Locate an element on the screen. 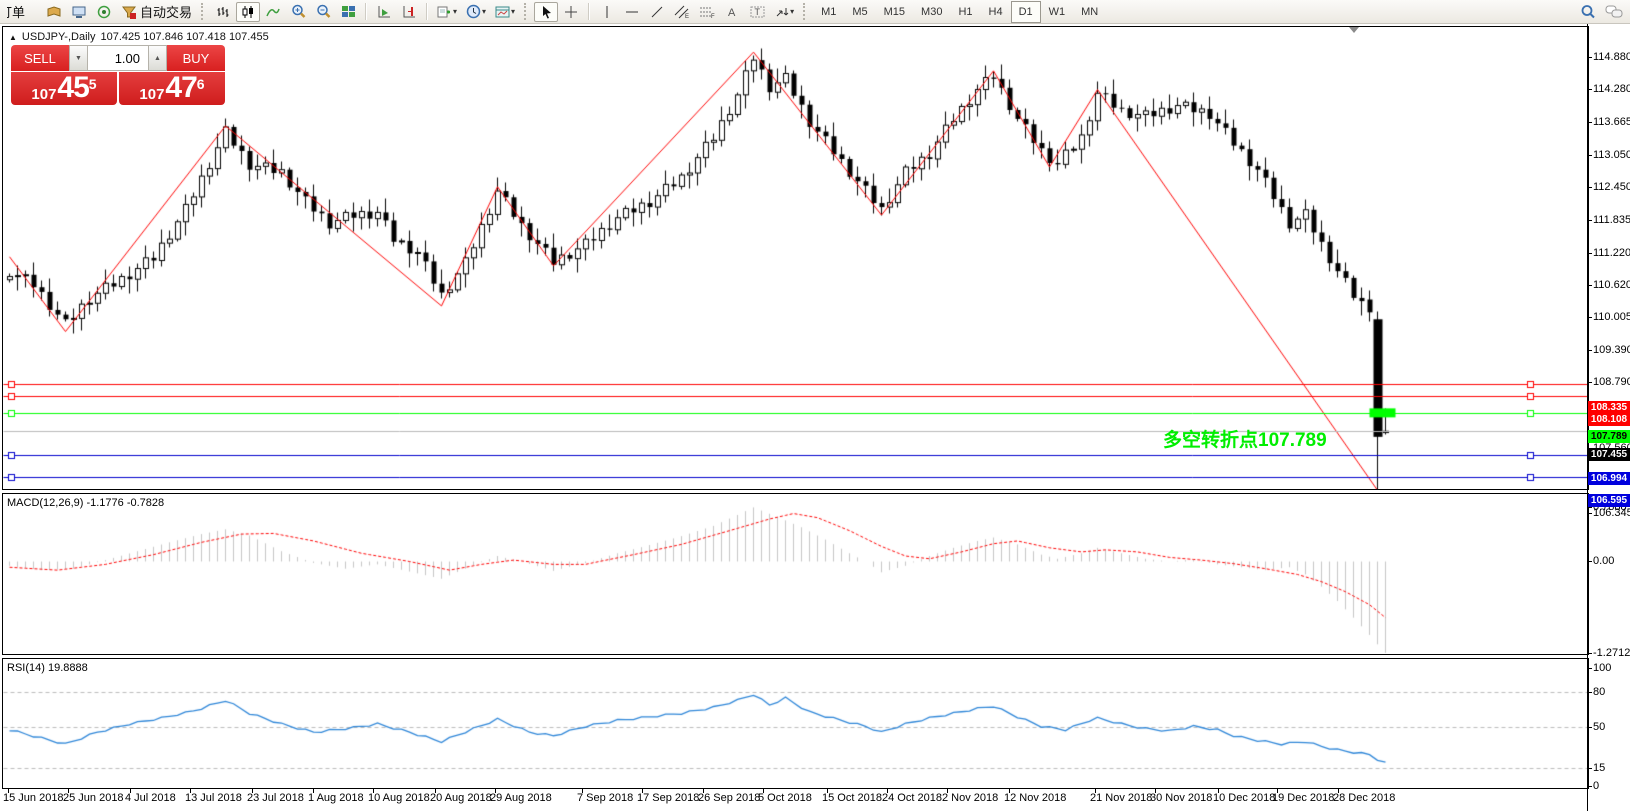  price-axis-label: 15 is located at coordinates (1599, 768).